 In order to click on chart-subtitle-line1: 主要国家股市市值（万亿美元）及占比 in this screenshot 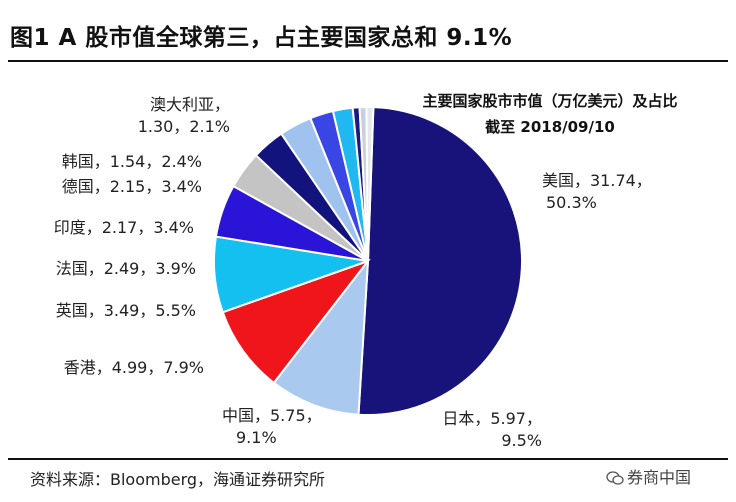, I will do `click(550, 101)`.